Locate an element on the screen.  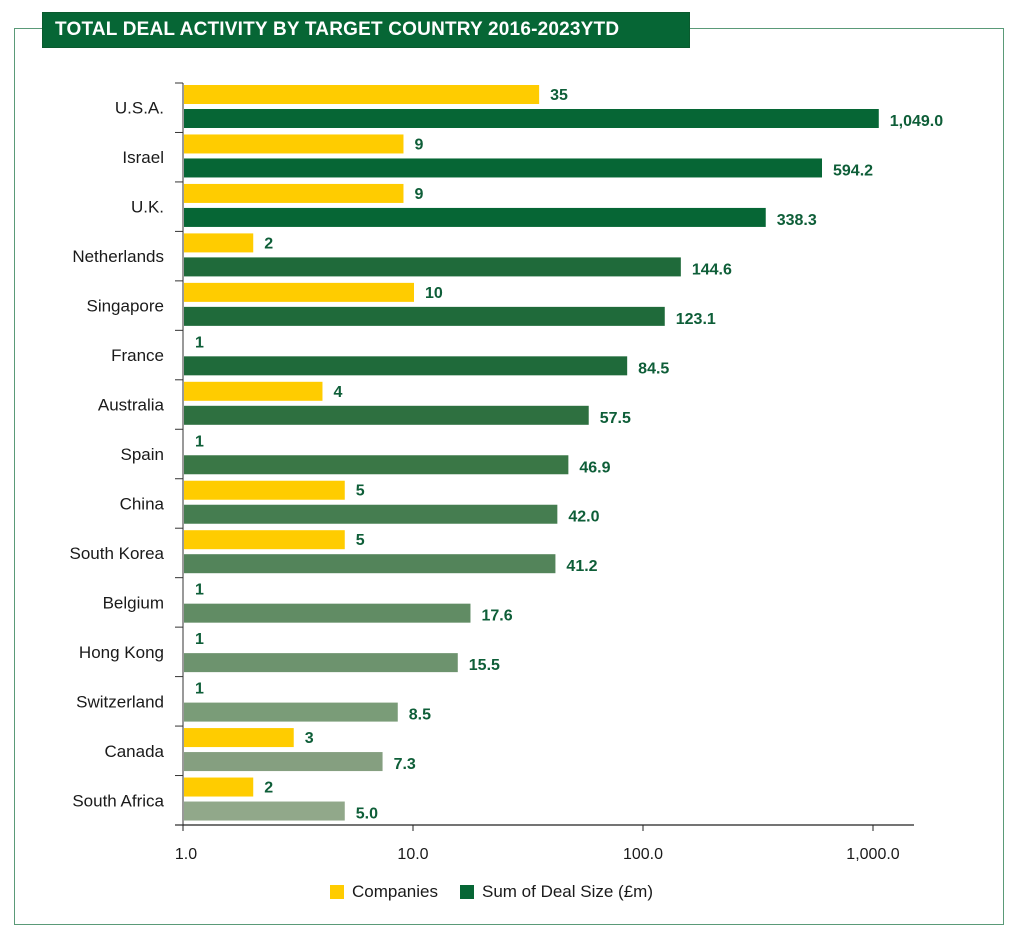
x-tick-label: 10.0 is located at coordinates (412, 854).